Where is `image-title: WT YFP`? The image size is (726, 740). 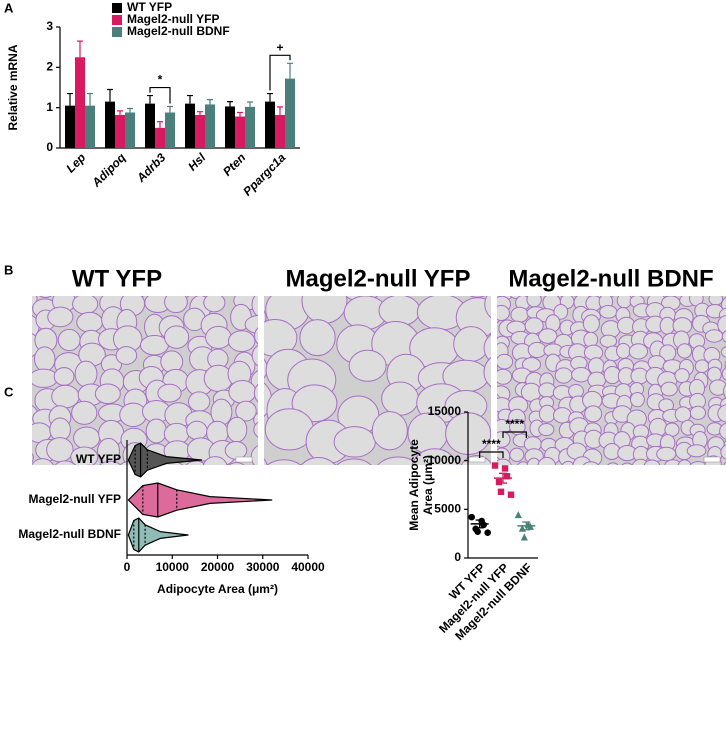
image-title: WT YFP is located at coordinates (117, 278).